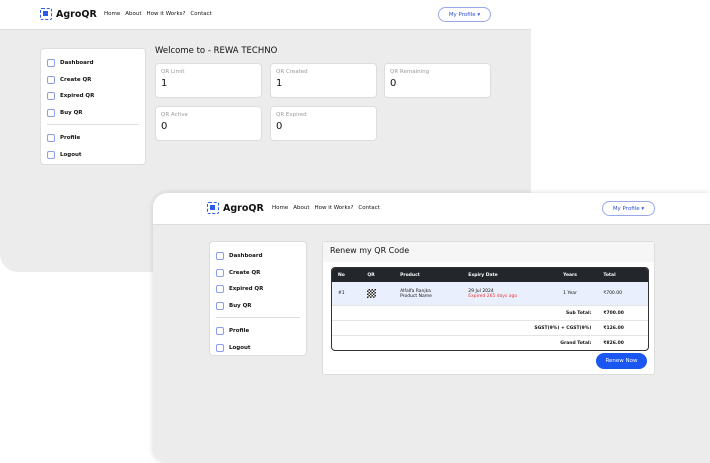  Describe the element at coordinates (416, 296) in the screenshot. I see `product-sub: Product Name` at that location.